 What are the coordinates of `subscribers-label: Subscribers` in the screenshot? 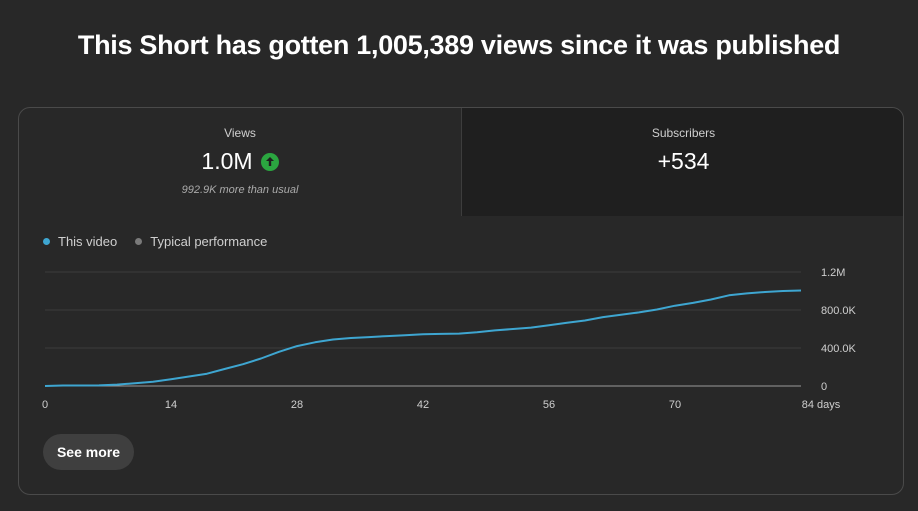 It's located at (683, 133).